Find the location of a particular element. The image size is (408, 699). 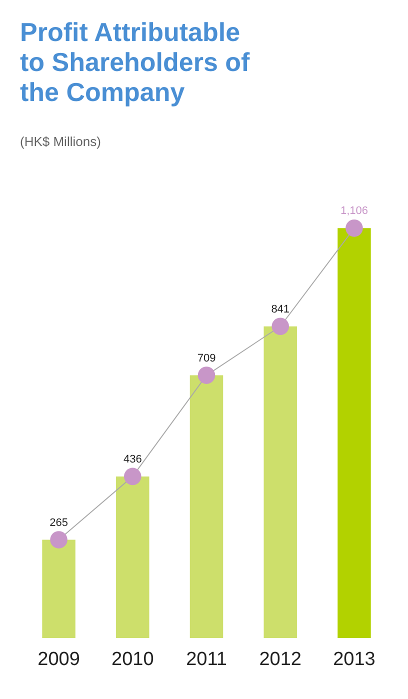

x-tick-label: 2011 is located at coordinates (206, 659).